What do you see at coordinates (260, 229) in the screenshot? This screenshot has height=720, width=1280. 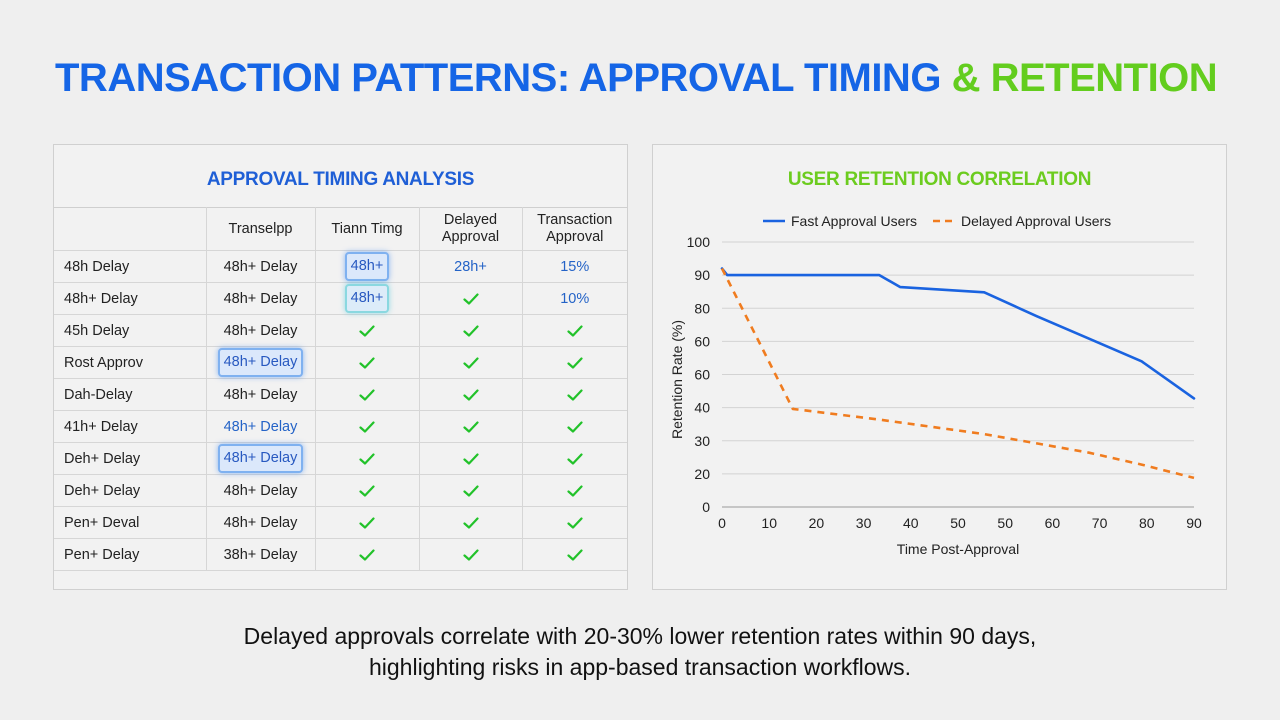 I see `header-cell: Transelpp` at bounding box center [260, 229].